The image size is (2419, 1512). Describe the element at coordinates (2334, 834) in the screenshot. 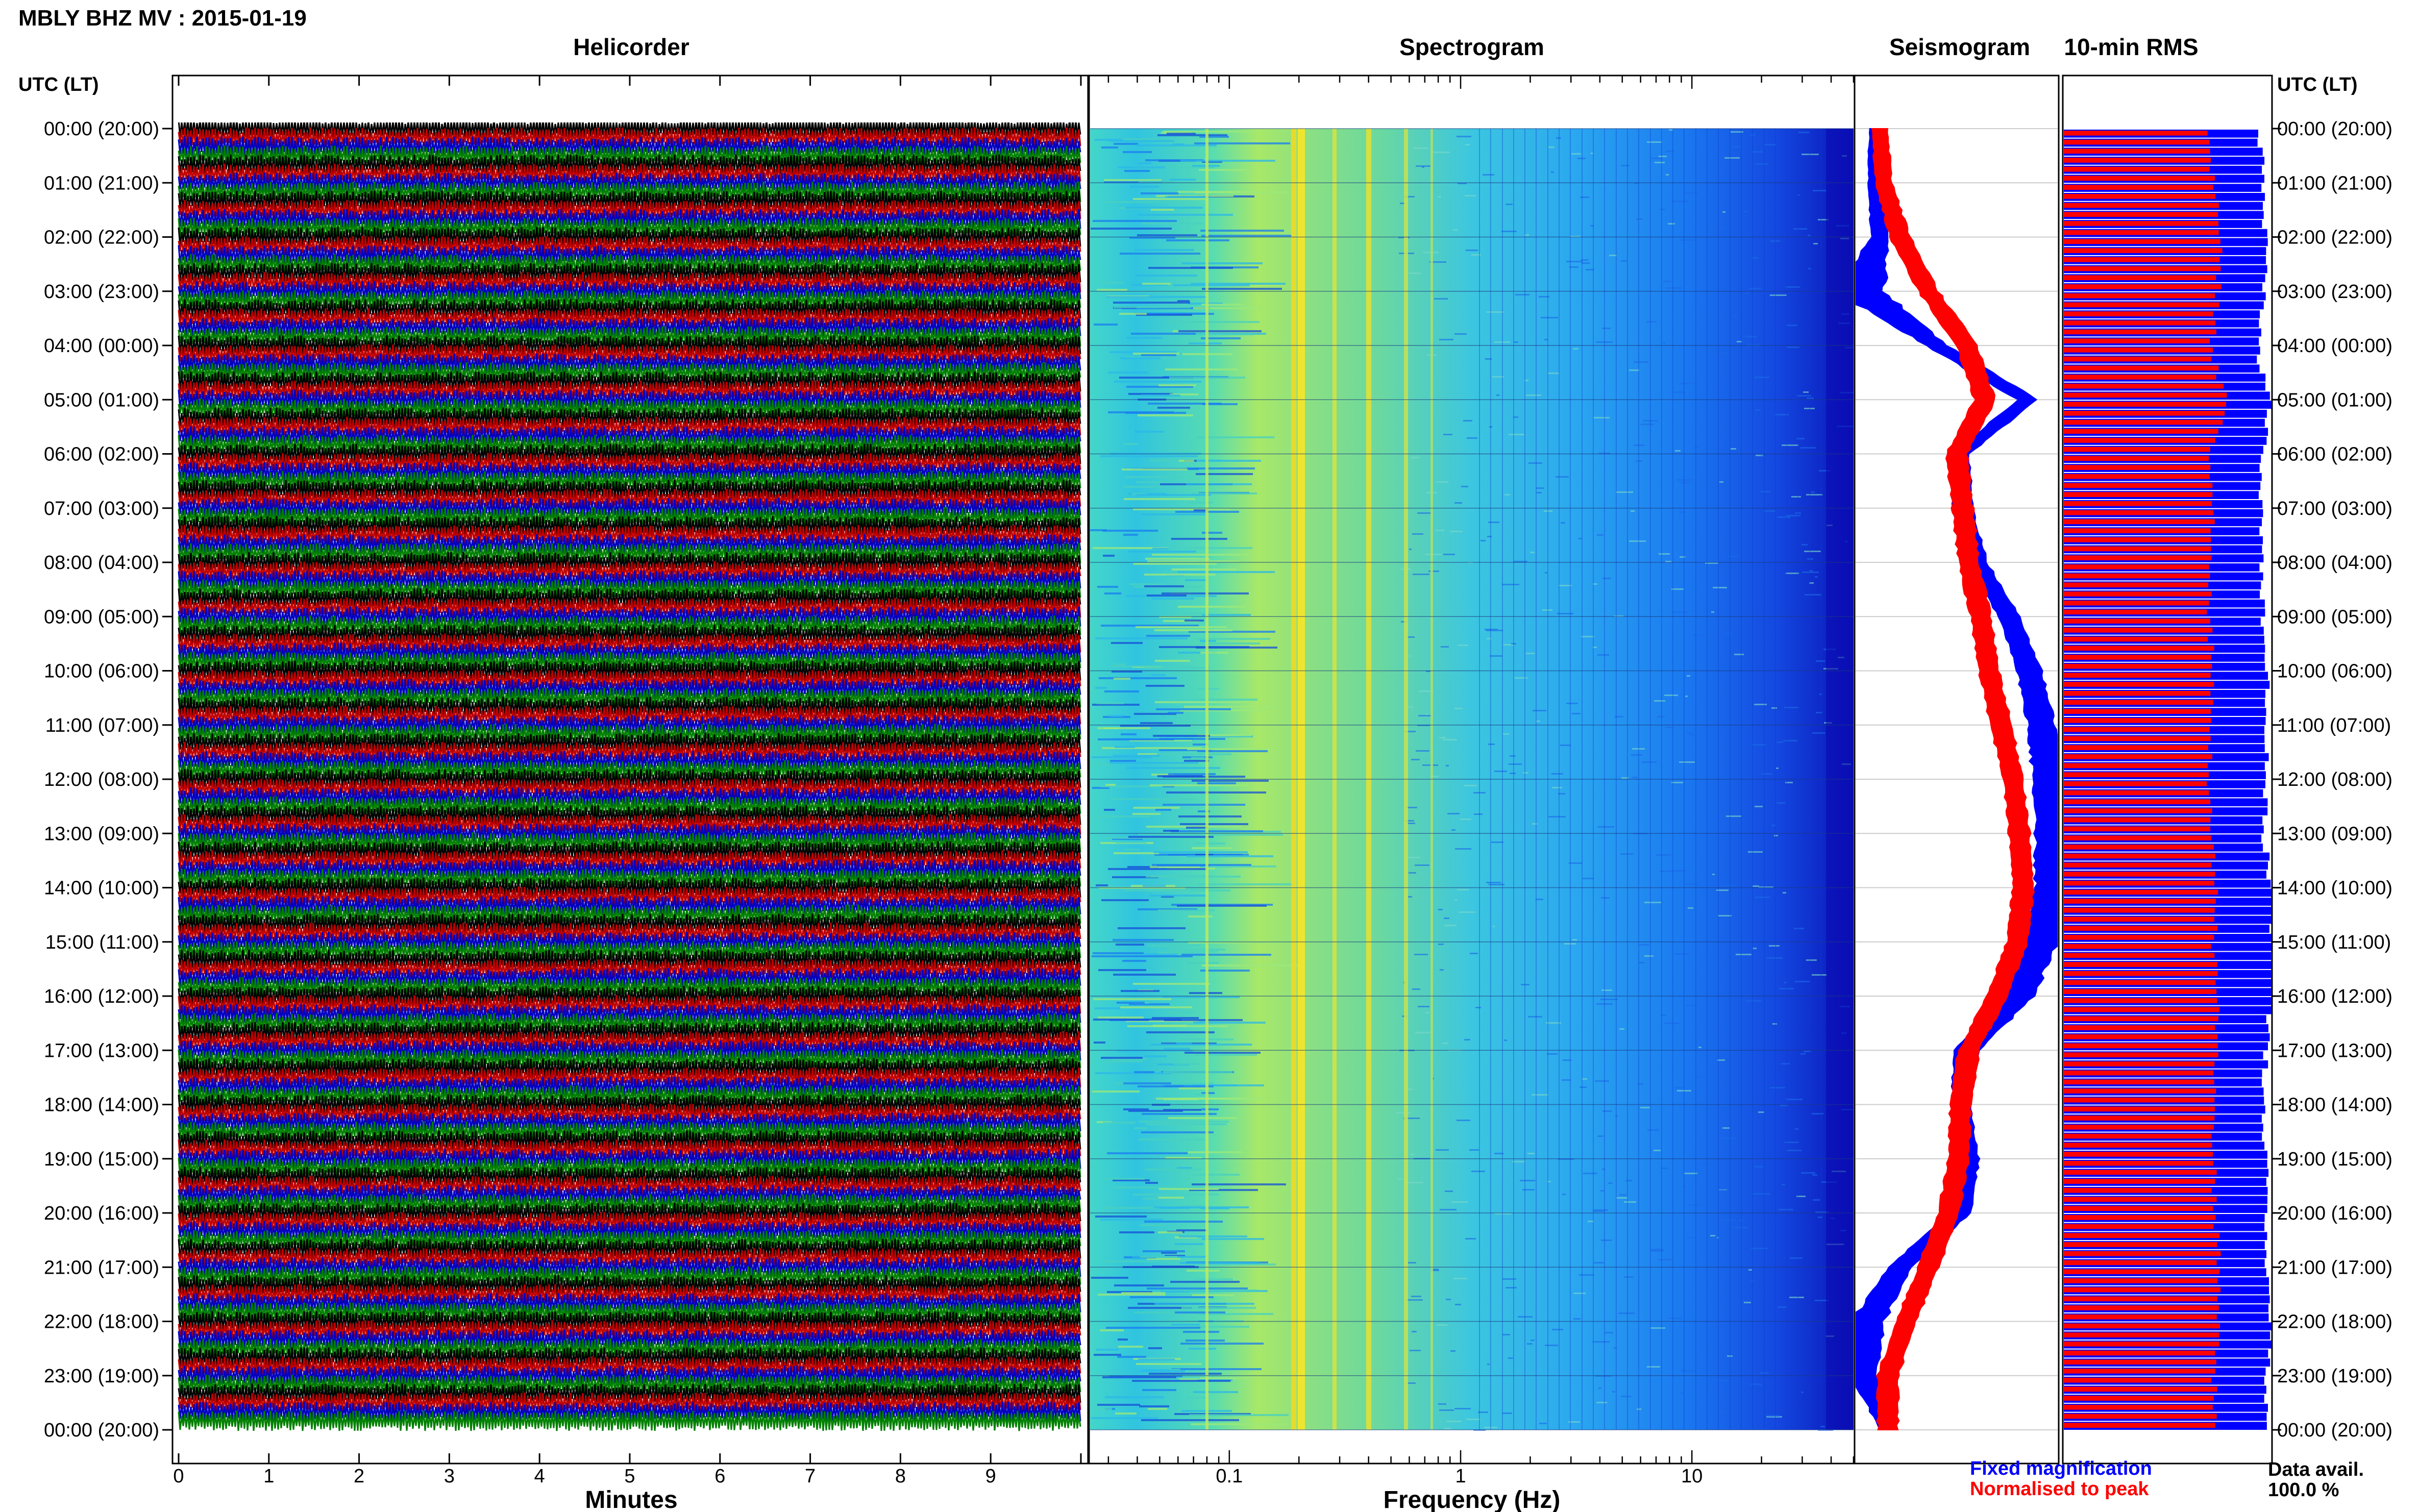

I see `time-tick-label-right: 13:00 (09:00)` at that location.